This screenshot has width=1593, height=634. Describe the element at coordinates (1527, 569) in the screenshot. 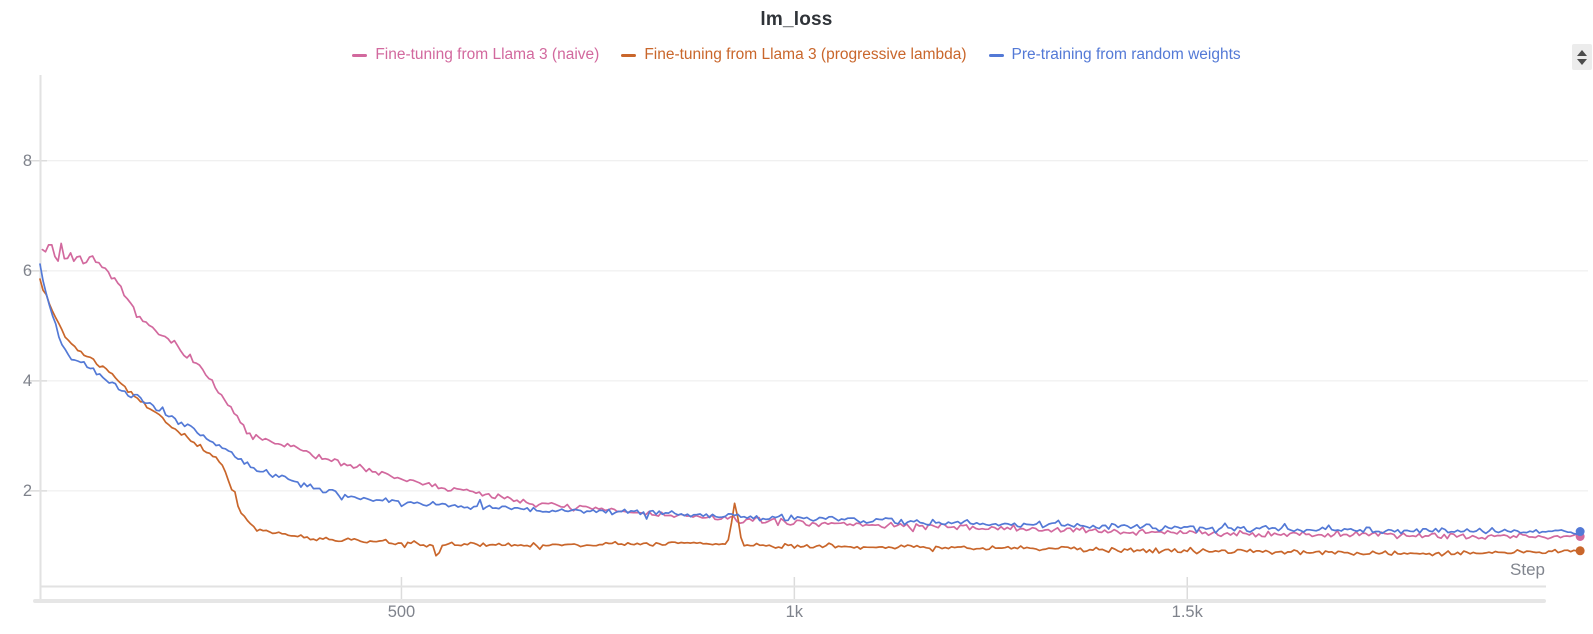

I see `x-axis-title: Step` at that location.